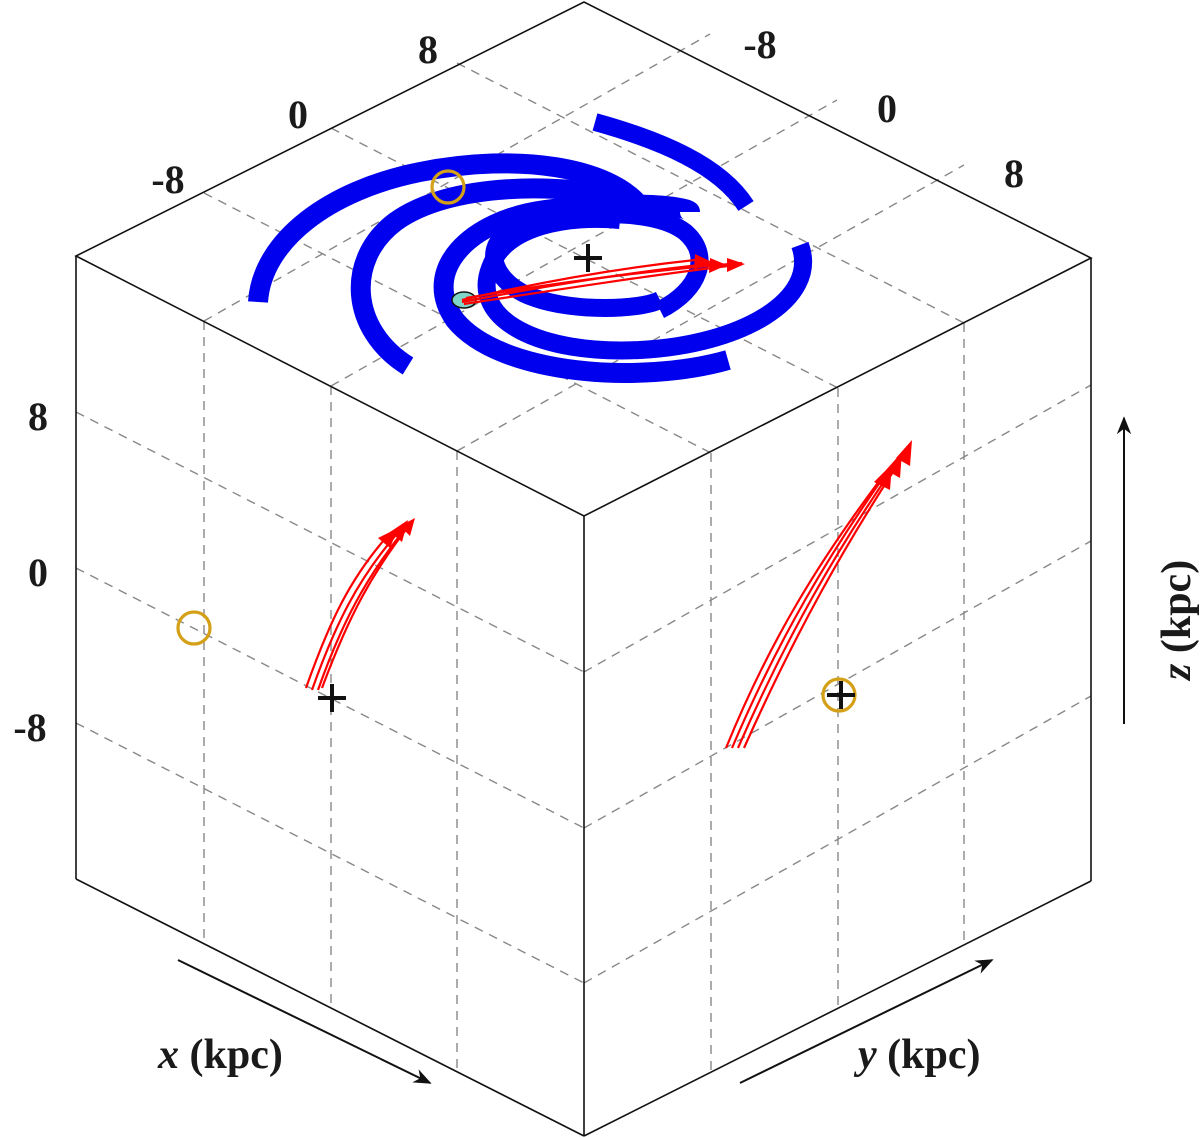 This screenshot has width=1200, height=1138. What do you see at coordinates (330, 853) in the screenshot?
I see `grid-left-h3` at bounding box center [330, 853].